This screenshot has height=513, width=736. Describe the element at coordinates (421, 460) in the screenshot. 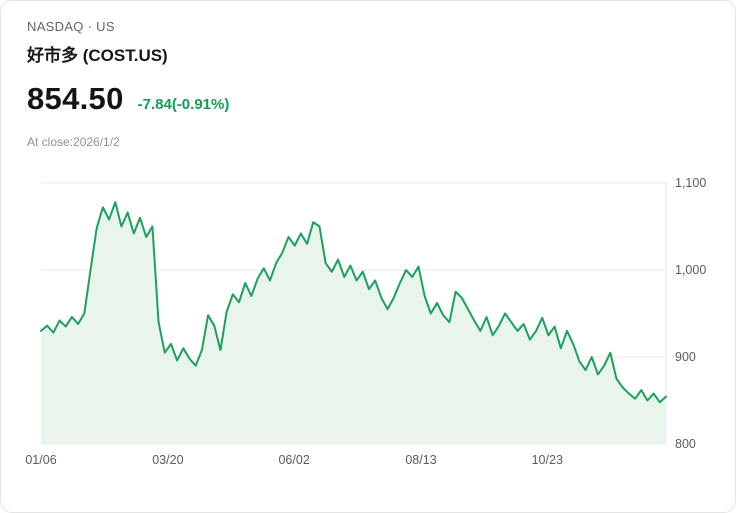

I see `x-axis-tick: 08/13` at that location.